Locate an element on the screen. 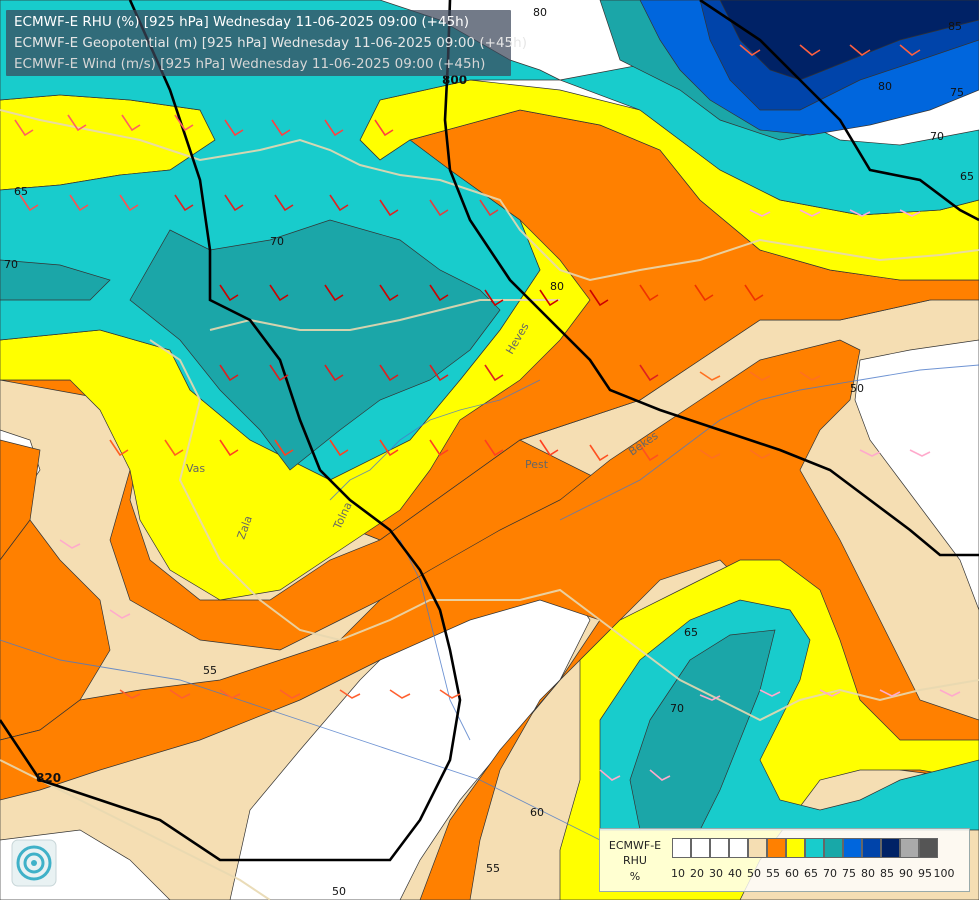 Image resolution: width=979 pixels, height=900 pixels. legend-tick: 90 is located at coordinates (906, 873).